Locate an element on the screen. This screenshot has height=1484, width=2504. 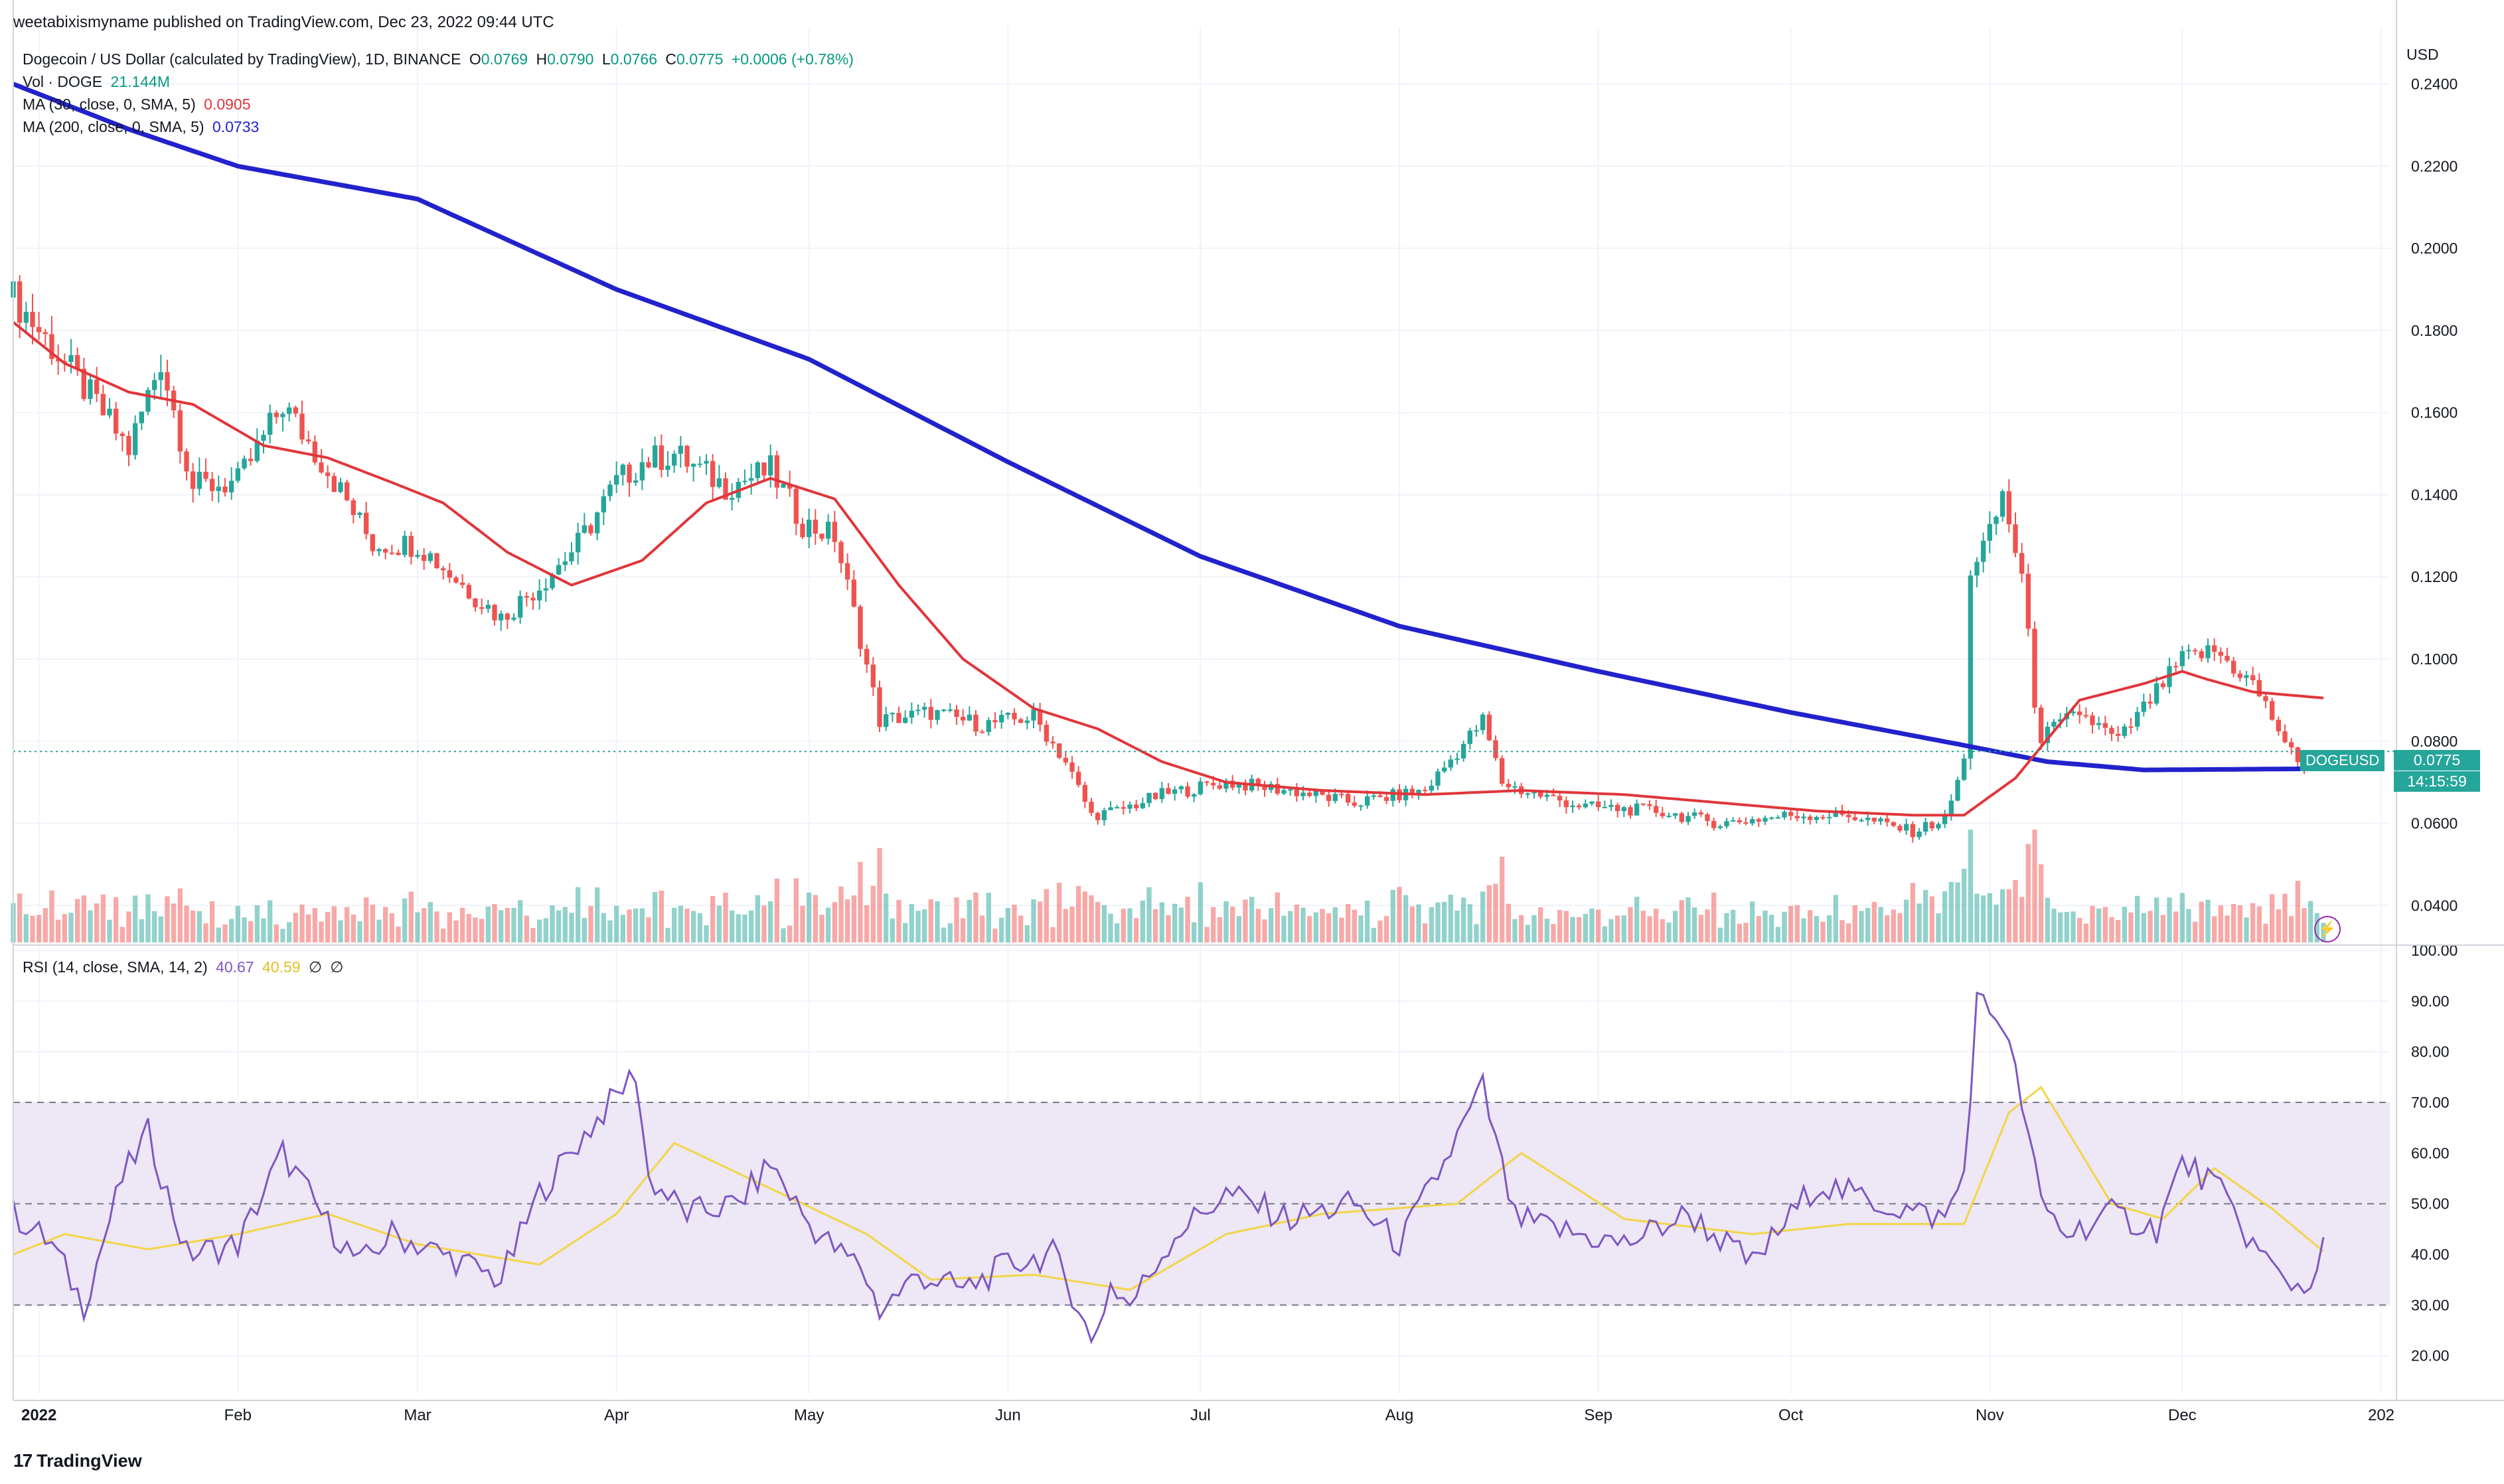
low-value: 0.0766 is located at coordinates (634, 59).